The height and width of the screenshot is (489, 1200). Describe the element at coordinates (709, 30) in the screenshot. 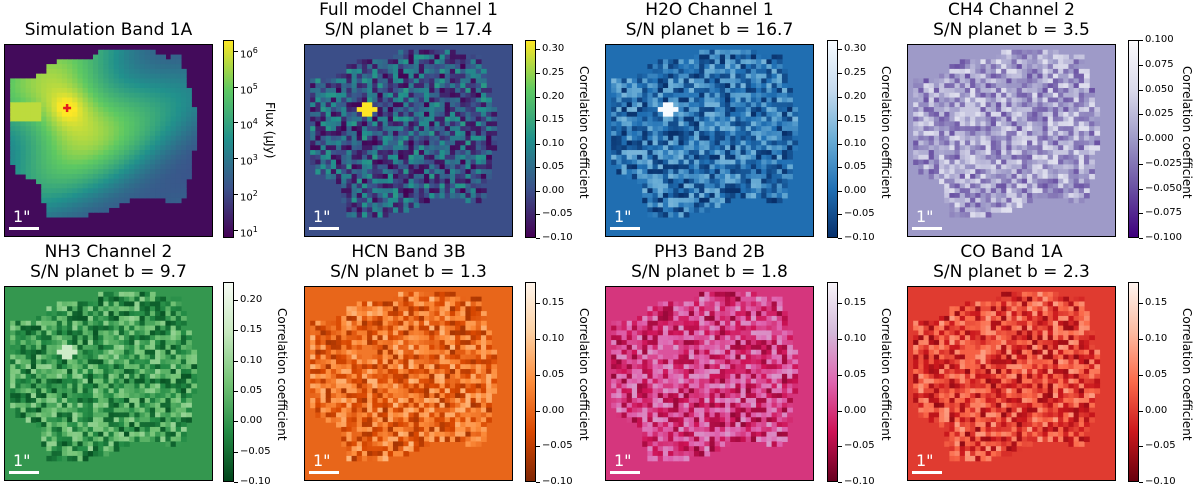

I see `panel-title-line: S/N planet b = 16.7` at that location.